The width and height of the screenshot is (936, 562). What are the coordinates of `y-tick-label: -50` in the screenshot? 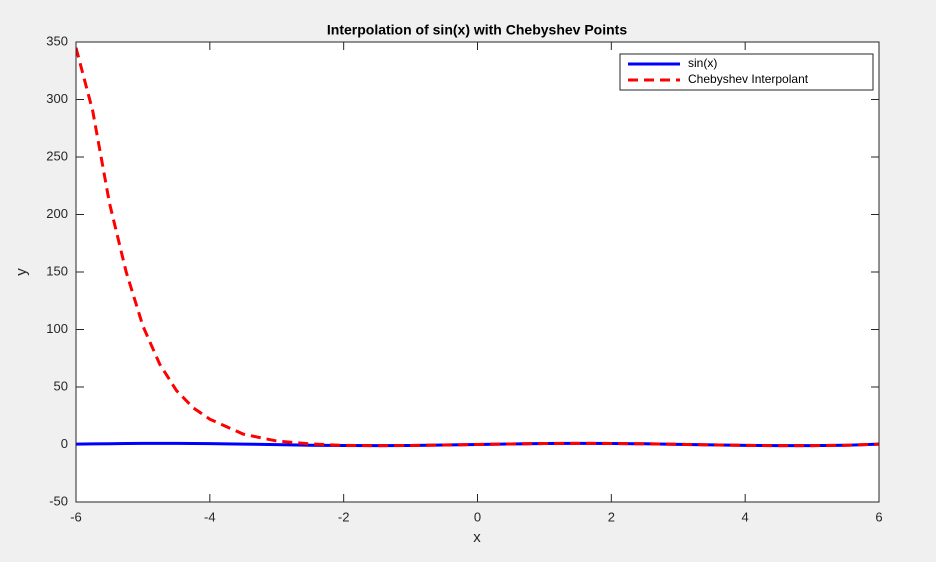 It's located at (58, 500).